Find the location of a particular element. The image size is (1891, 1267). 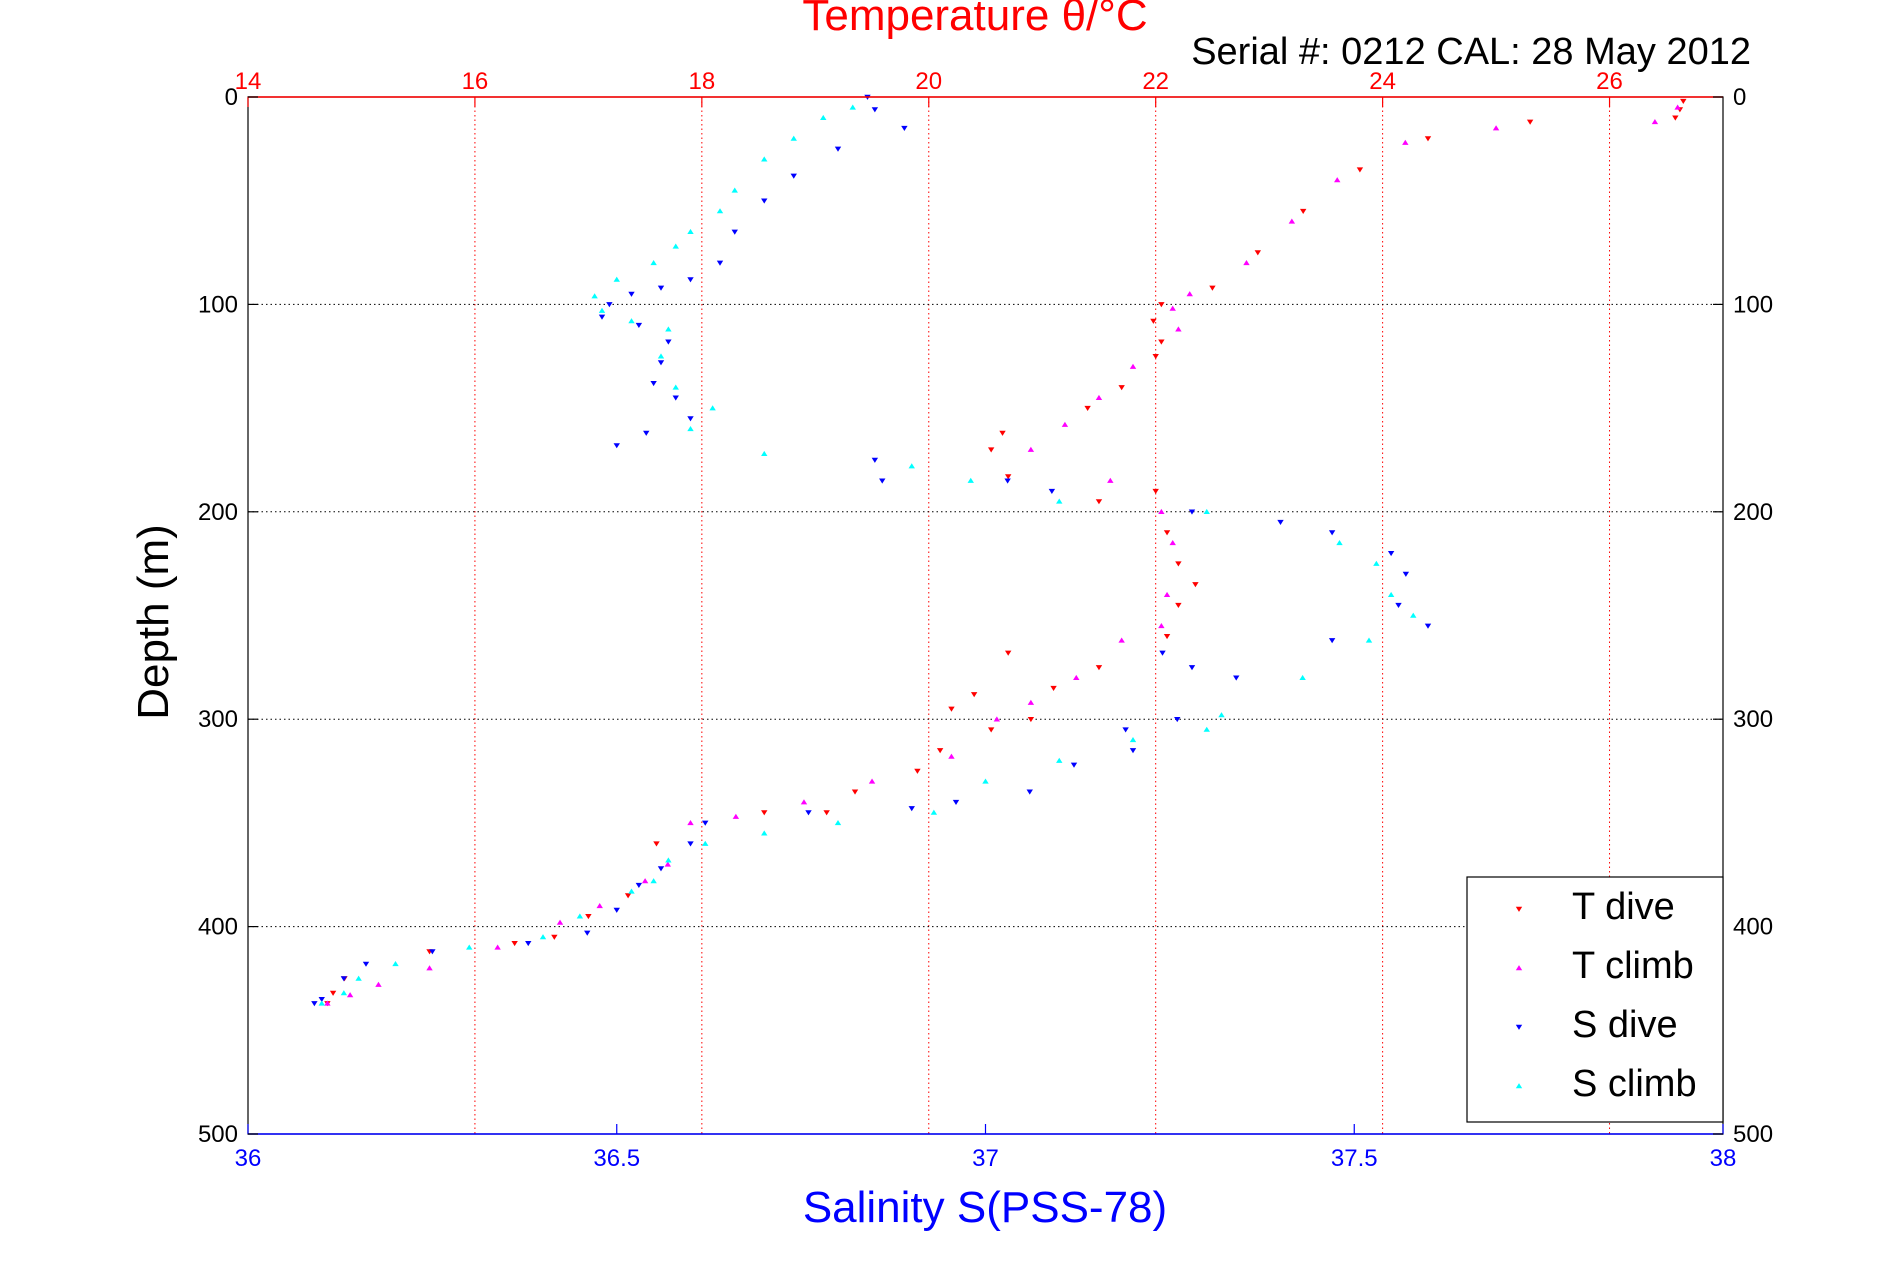

temperature-tick-label: 24 is located at coordinates (1382, 81).